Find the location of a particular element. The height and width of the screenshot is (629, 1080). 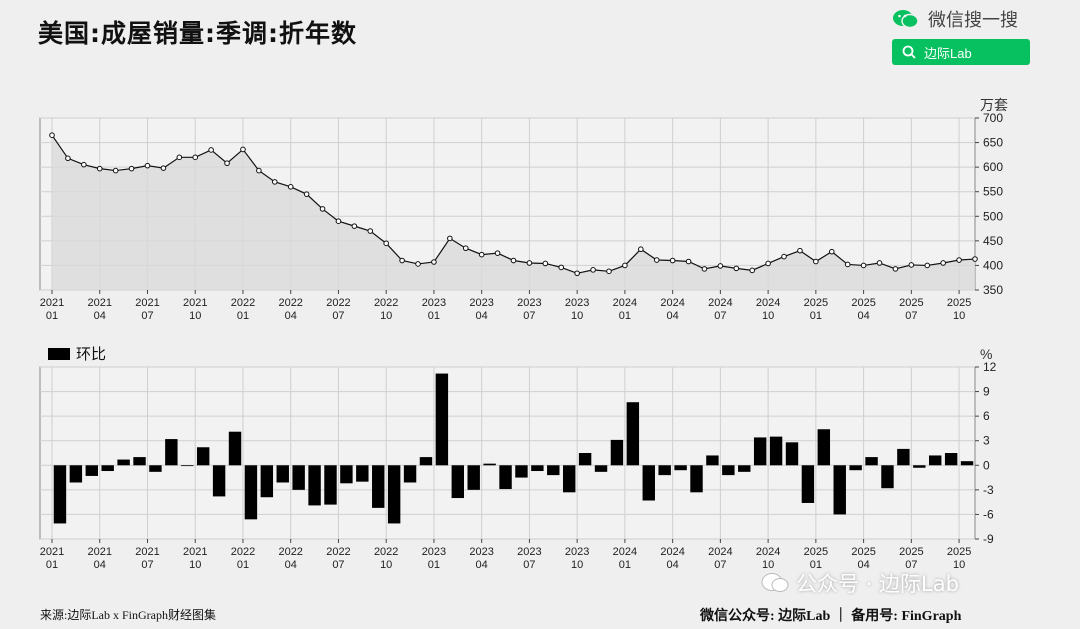

mom-ytick-label: 3 is located at coordinates (986, 441).